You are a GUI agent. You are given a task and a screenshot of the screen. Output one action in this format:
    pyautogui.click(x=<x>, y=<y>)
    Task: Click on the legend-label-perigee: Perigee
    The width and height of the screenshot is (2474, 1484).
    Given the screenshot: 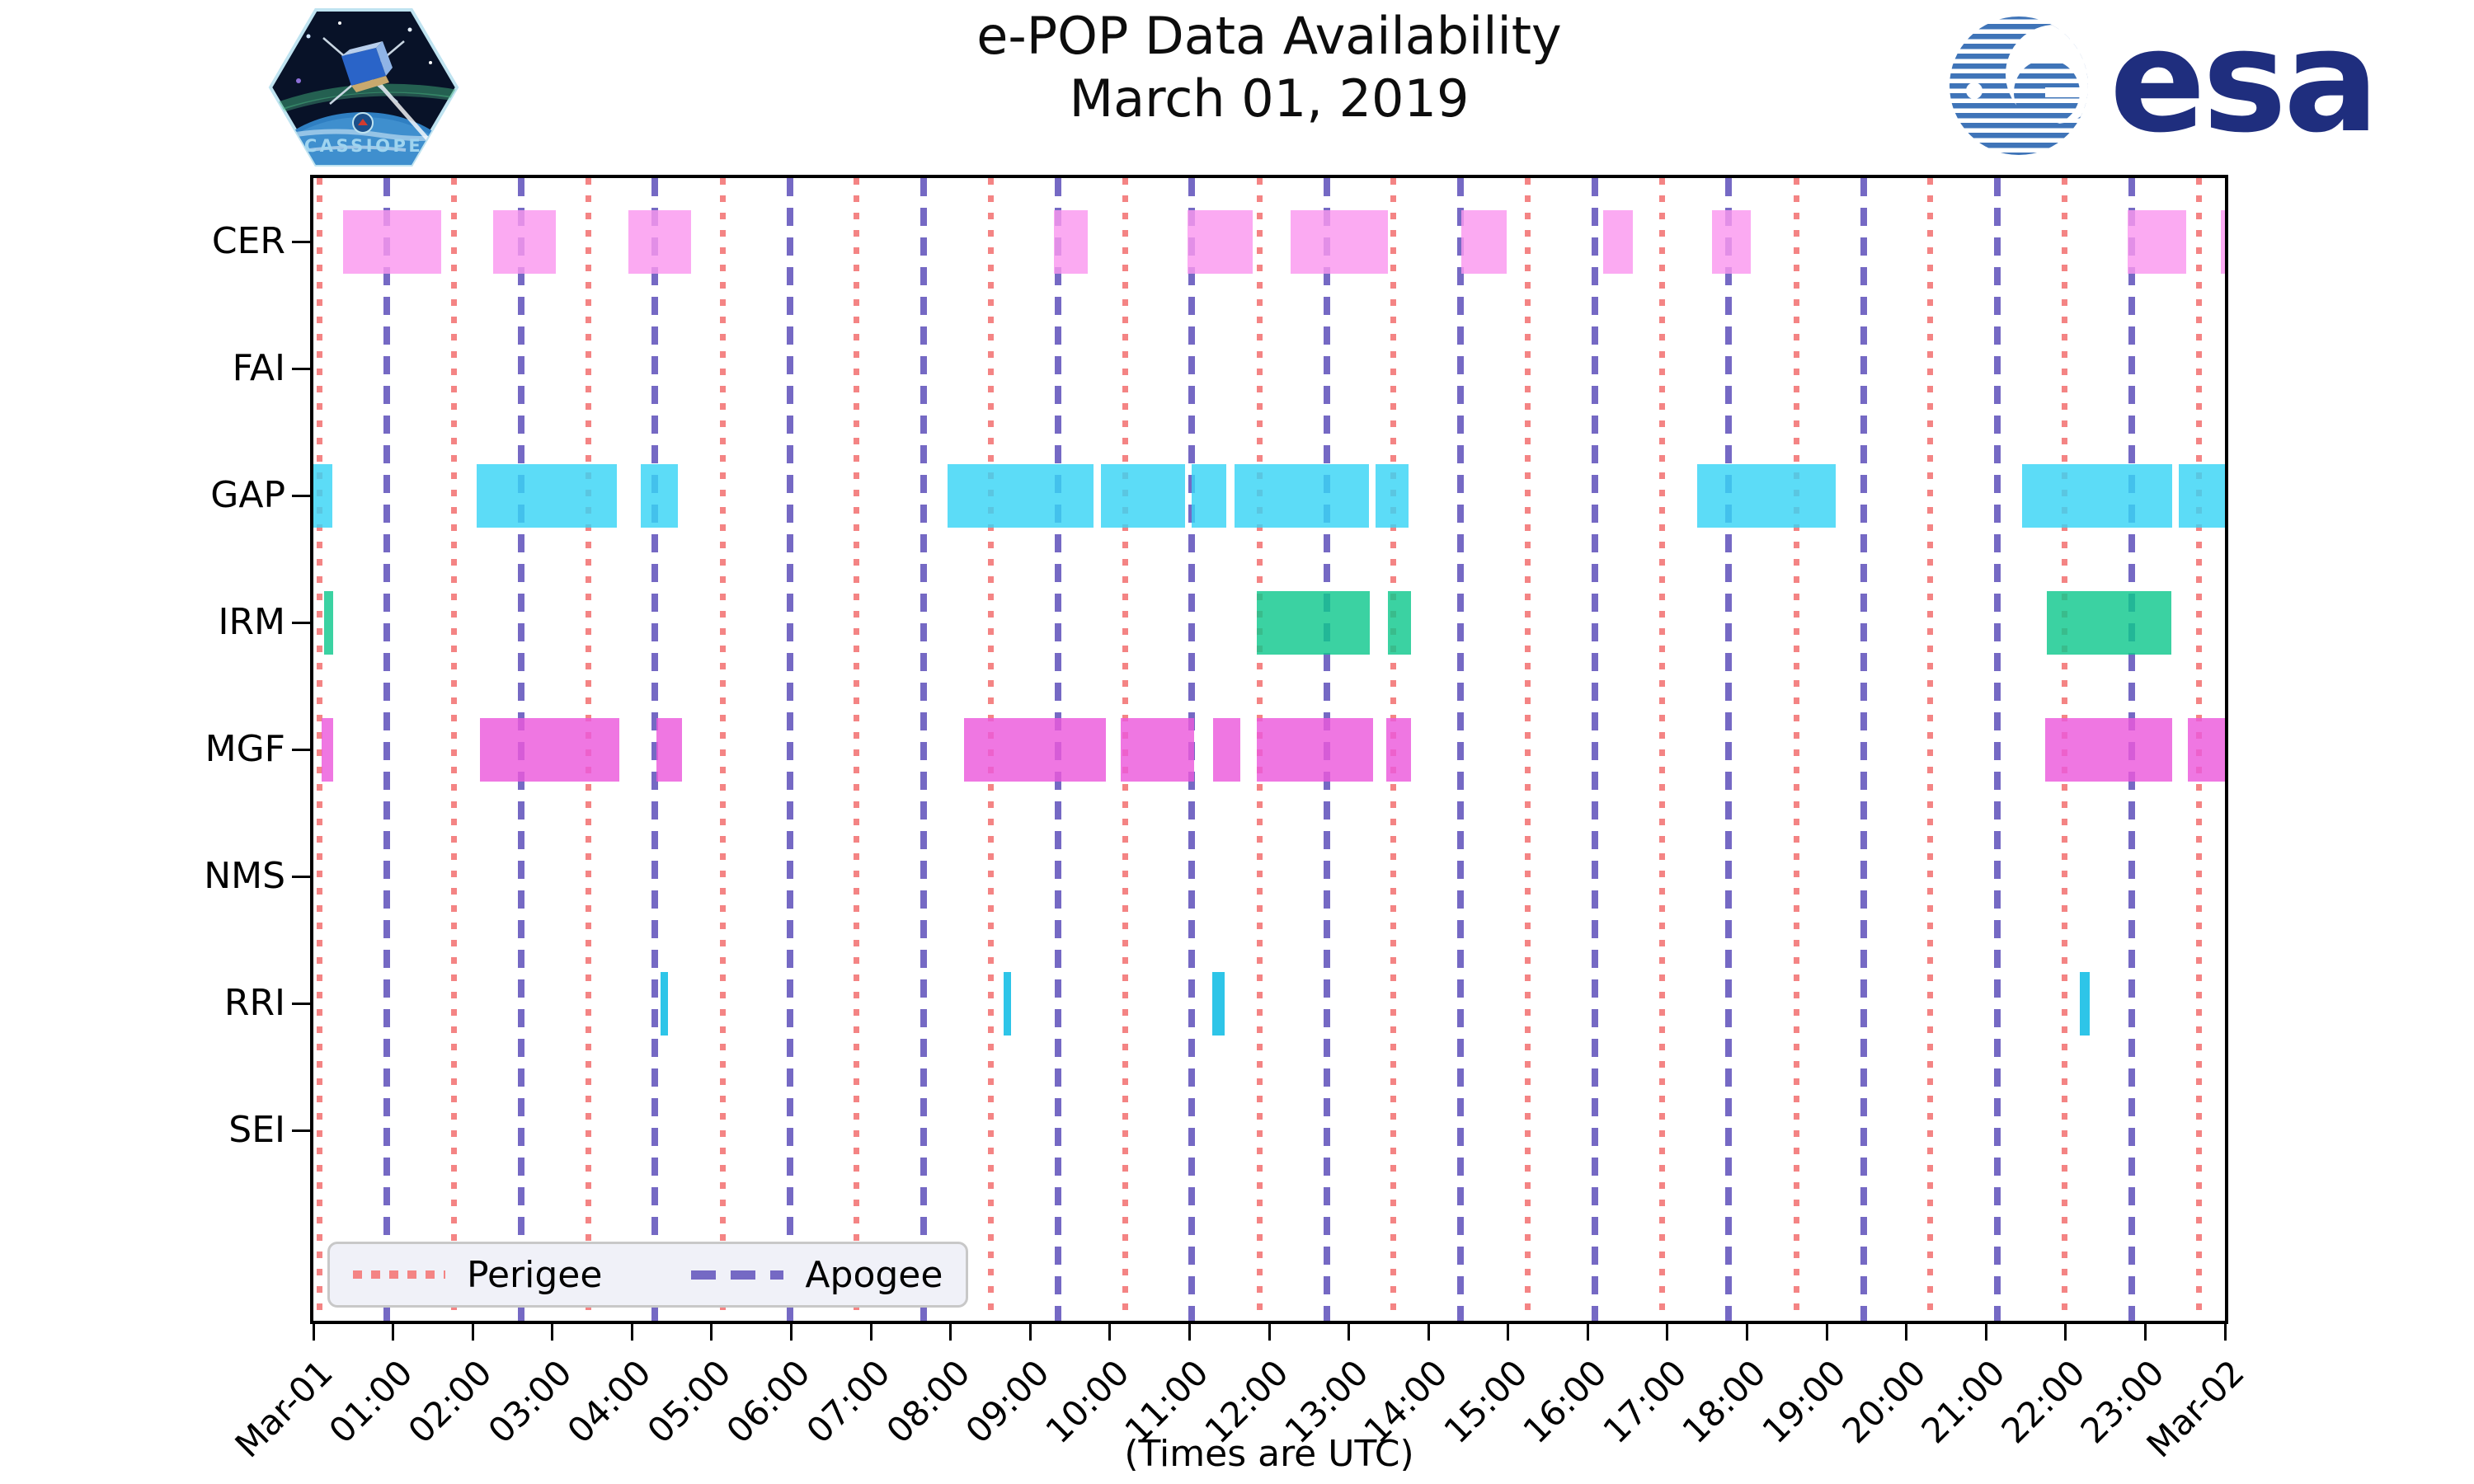 What is the action you would take?
    pyautogui.click(x=535, y=1274)
    